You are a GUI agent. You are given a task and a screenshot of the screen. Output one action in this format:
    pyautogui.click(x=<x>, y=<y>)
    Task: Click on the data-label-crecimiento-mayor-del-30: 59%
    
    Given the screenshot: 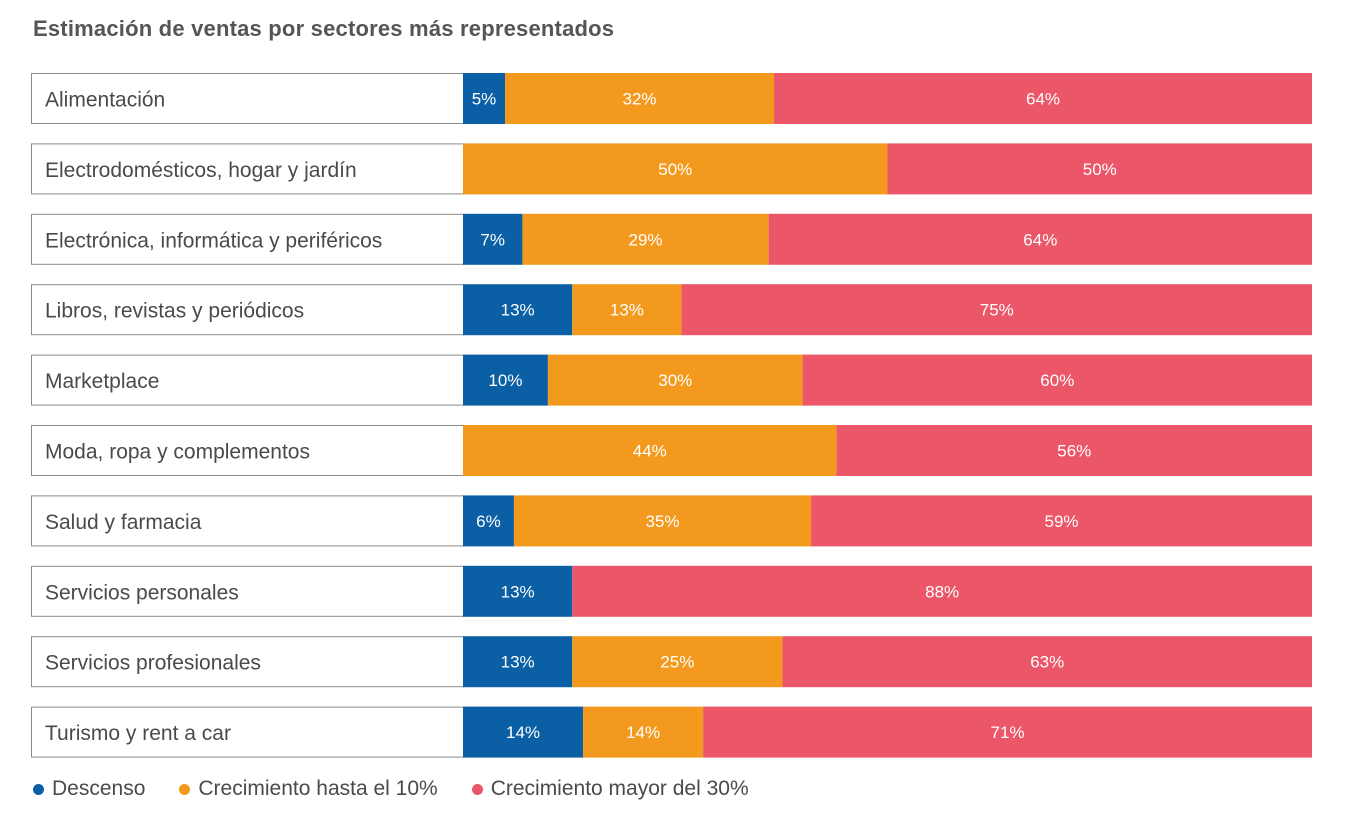 What is the action you would take?
    pyautogui.click(x=1062, y=521)
    